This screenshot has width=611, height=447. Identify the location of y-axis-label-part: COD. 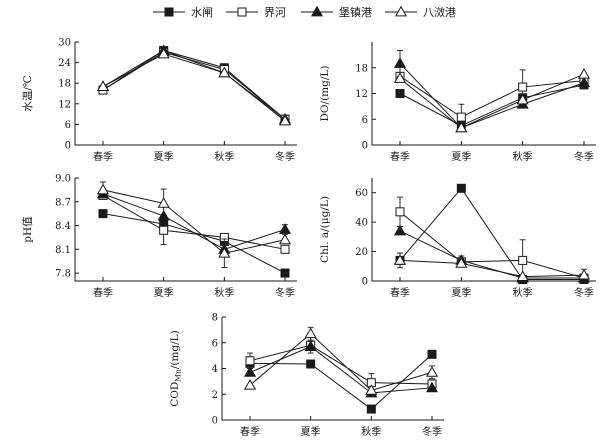
(175, 394).